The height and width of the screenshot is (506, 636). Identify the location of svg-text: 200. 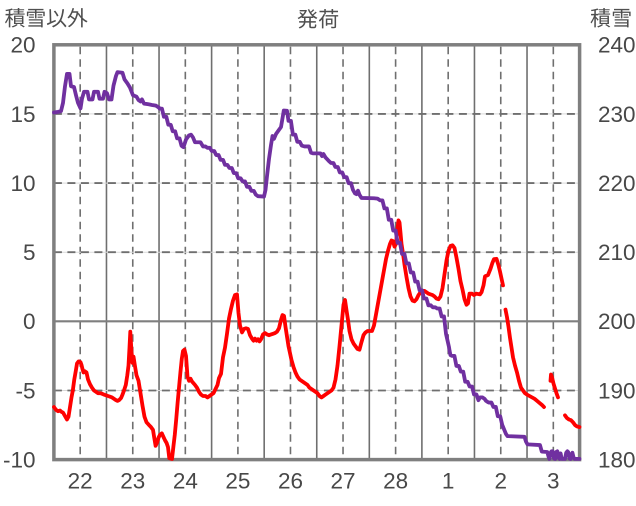
(617, 321).